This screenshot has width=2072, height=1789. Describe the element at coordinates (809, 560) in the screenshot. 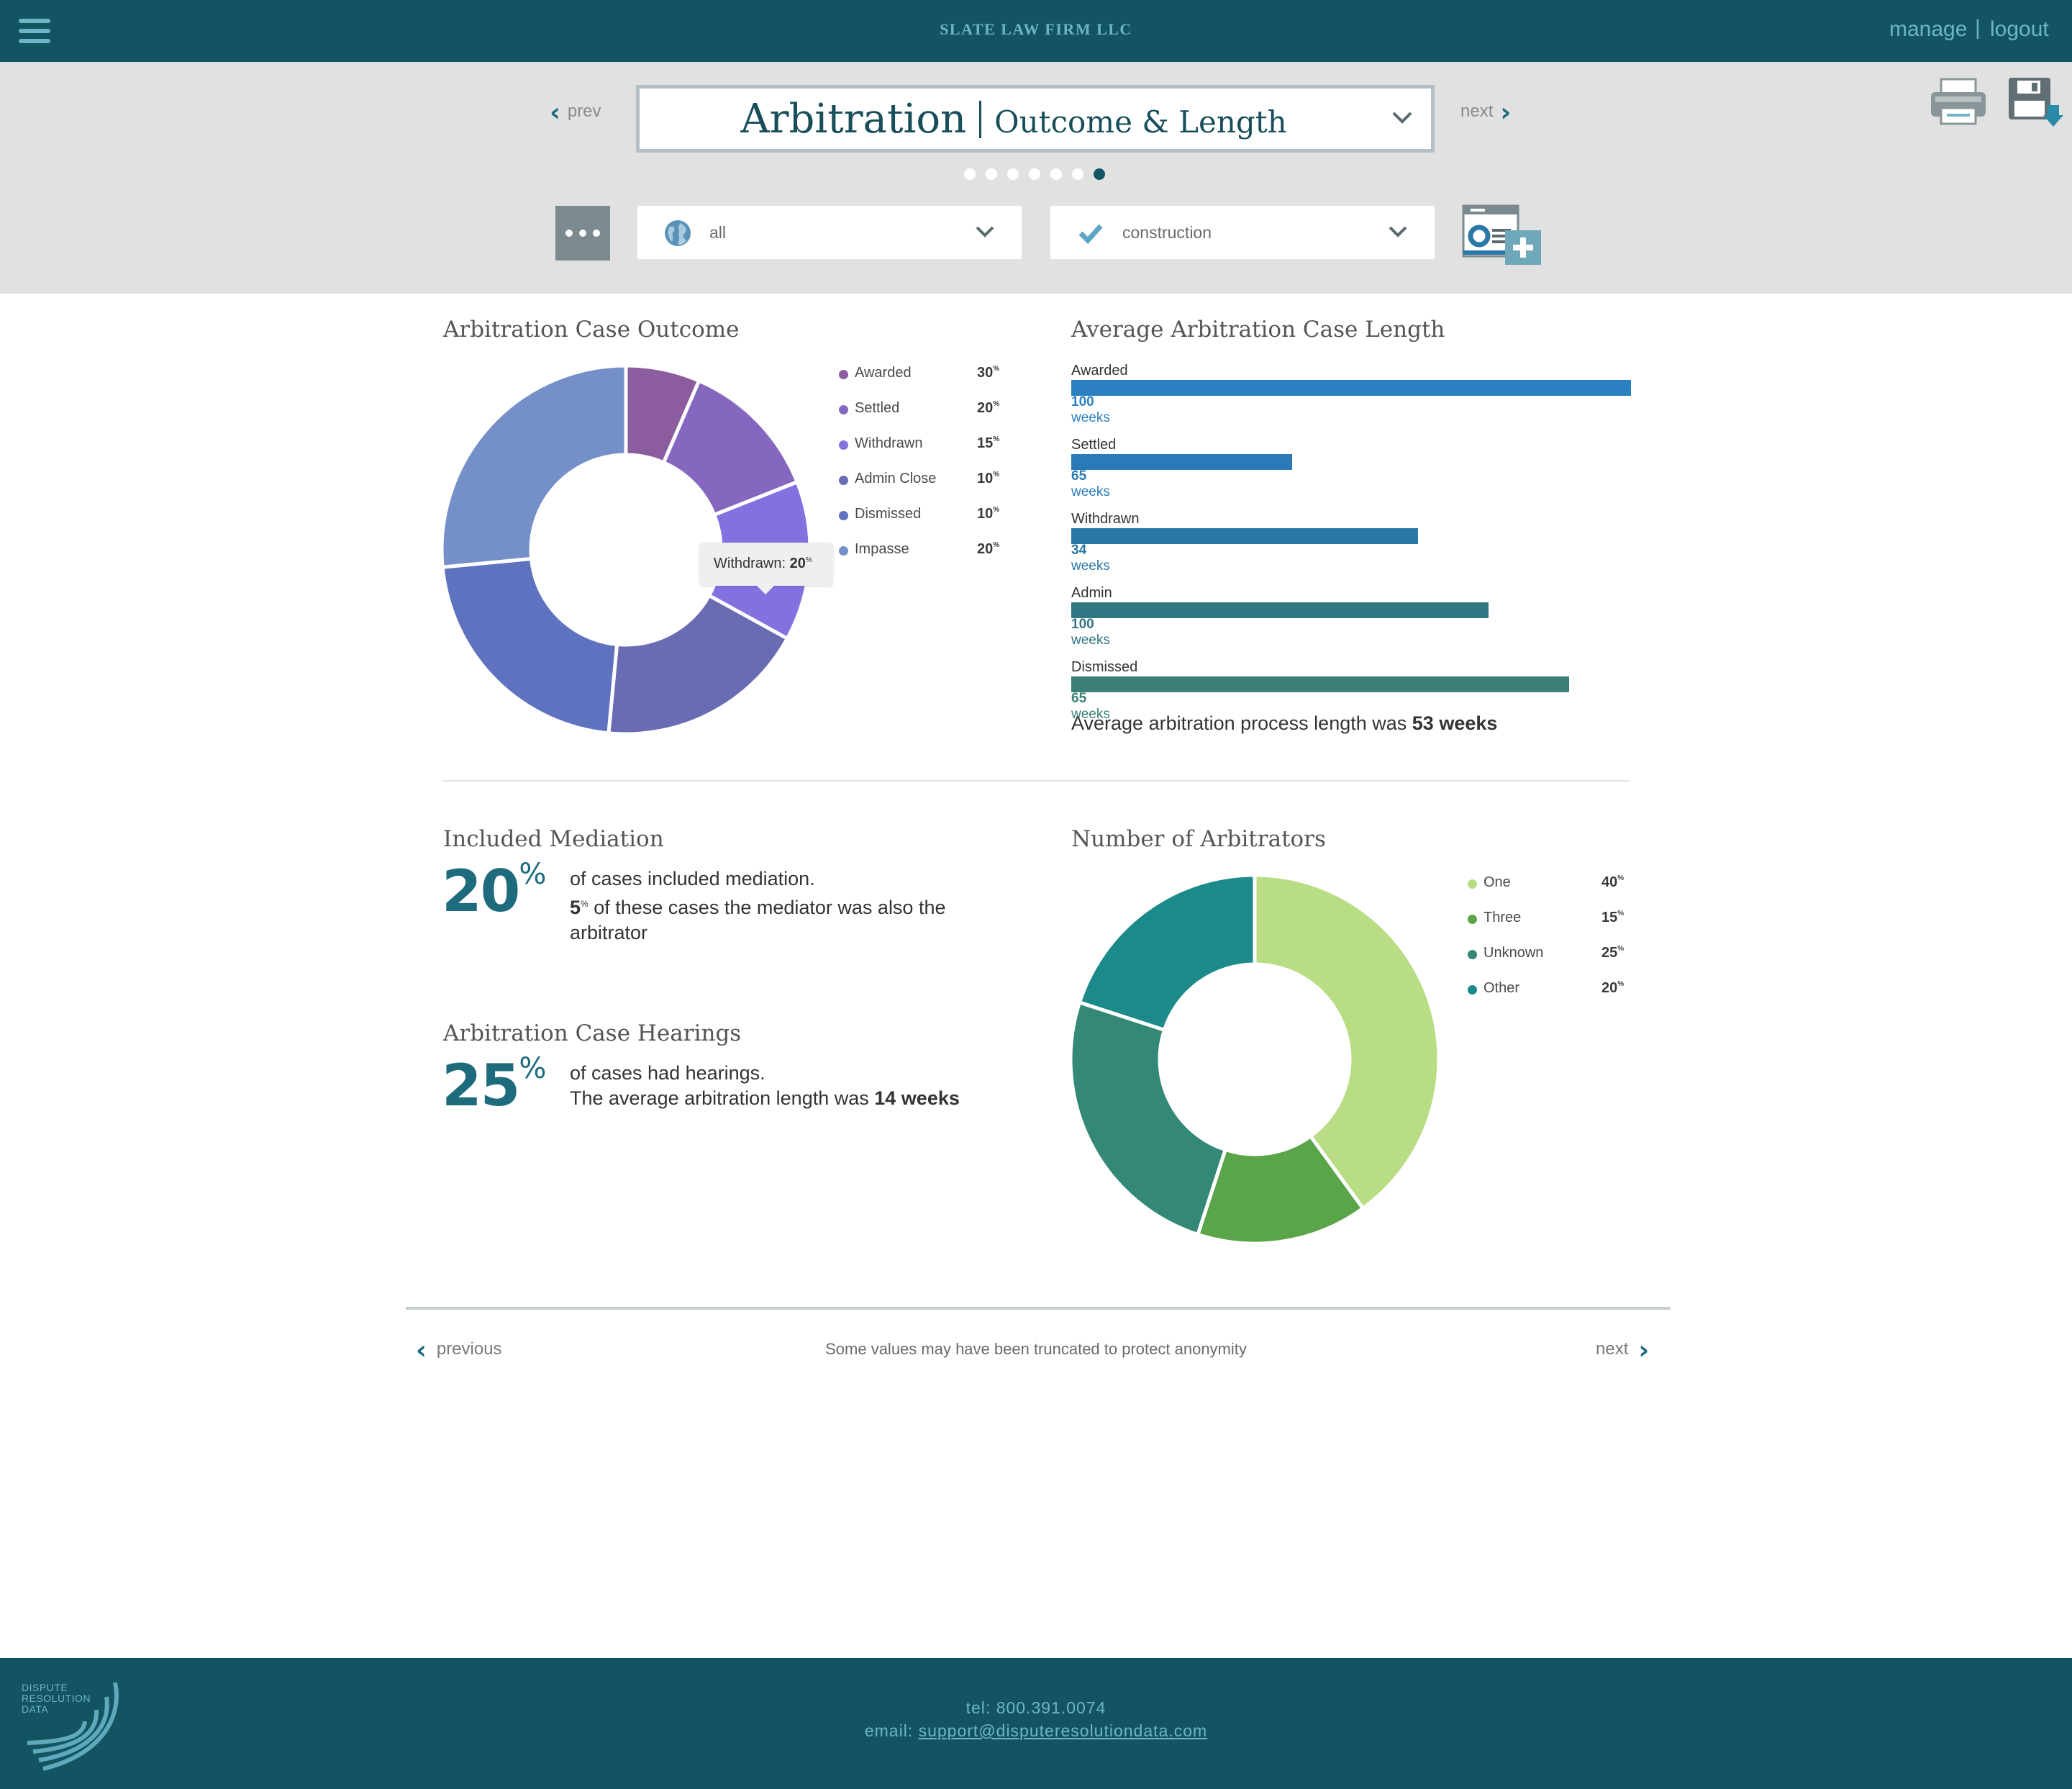

I see `tooltip-unit: %` at that location.